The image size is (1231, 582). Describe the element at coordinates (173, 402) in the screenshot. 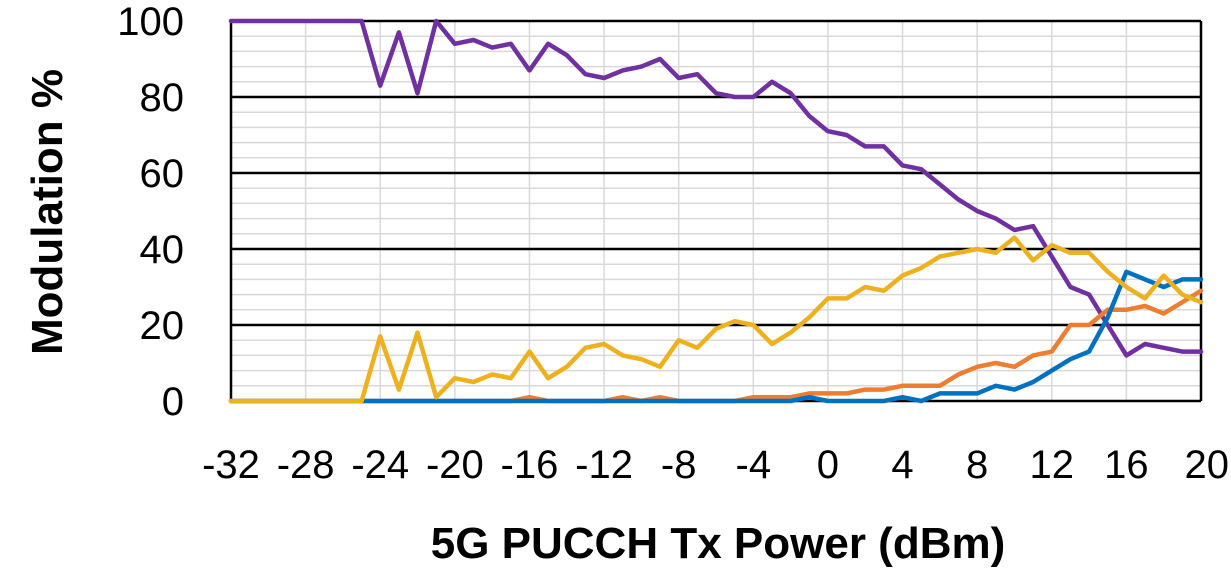

I see `y-tick-label: 0` at that location.